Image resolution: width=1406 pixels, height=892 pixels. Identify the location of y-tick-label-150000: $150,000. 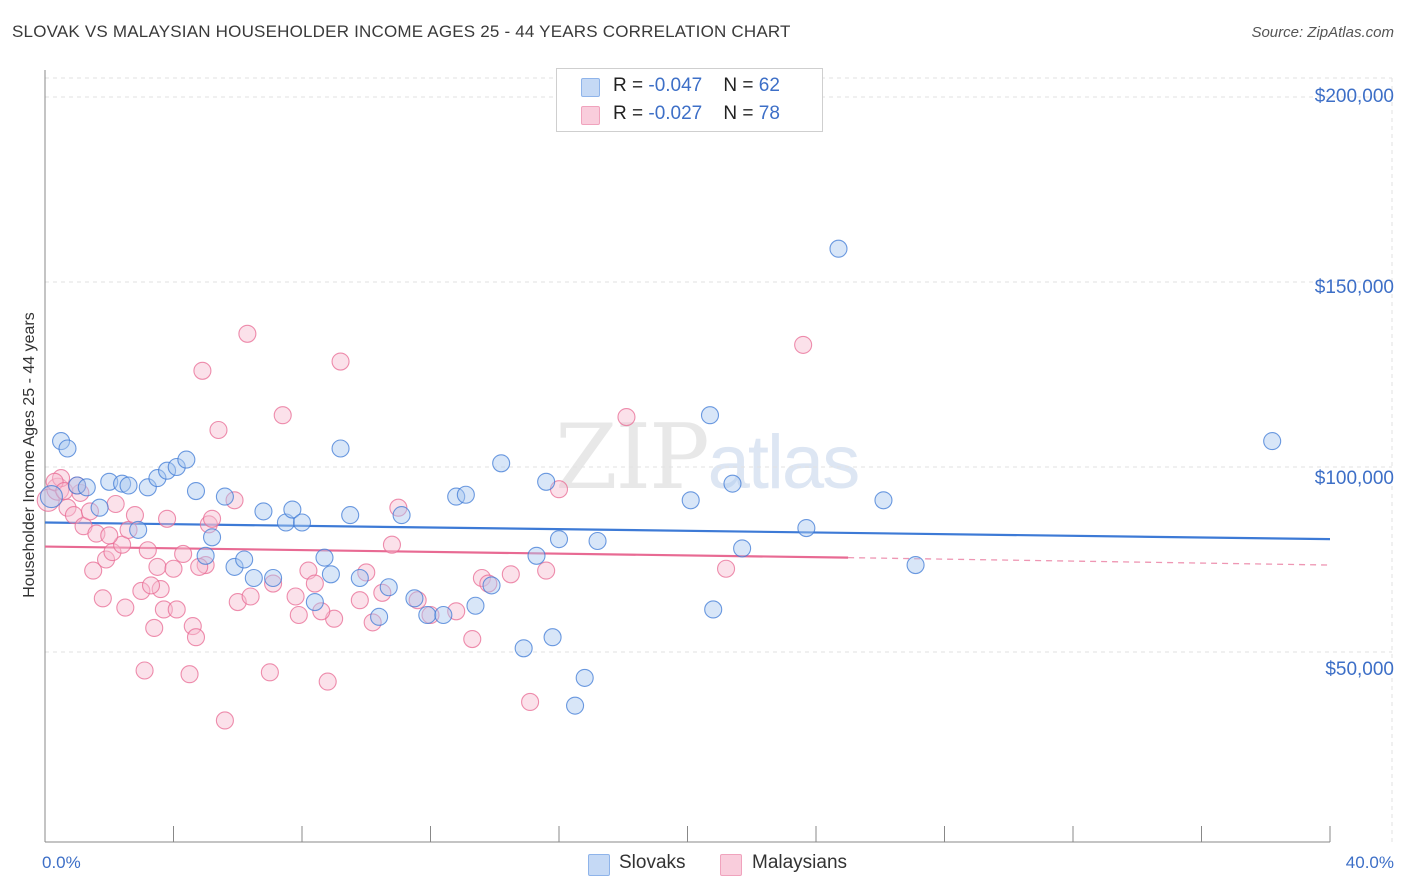
(1354, 287).